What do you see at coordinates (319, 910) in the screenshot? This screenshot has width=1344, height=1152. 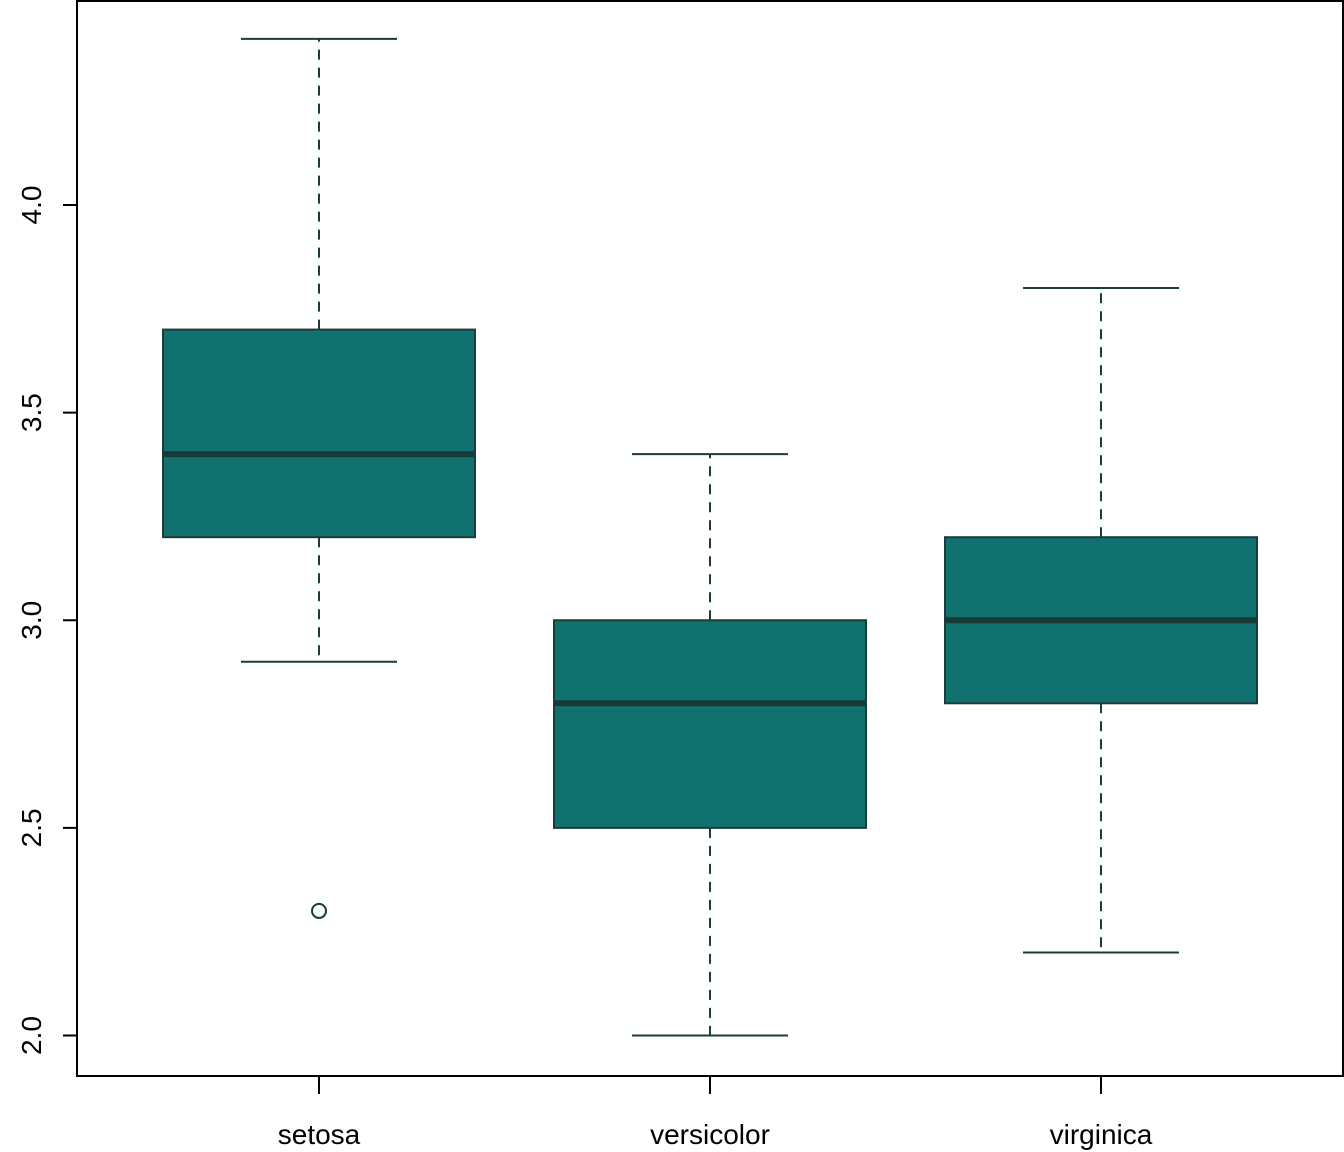 I see `outlier-point` at bounding box center [319, 910].